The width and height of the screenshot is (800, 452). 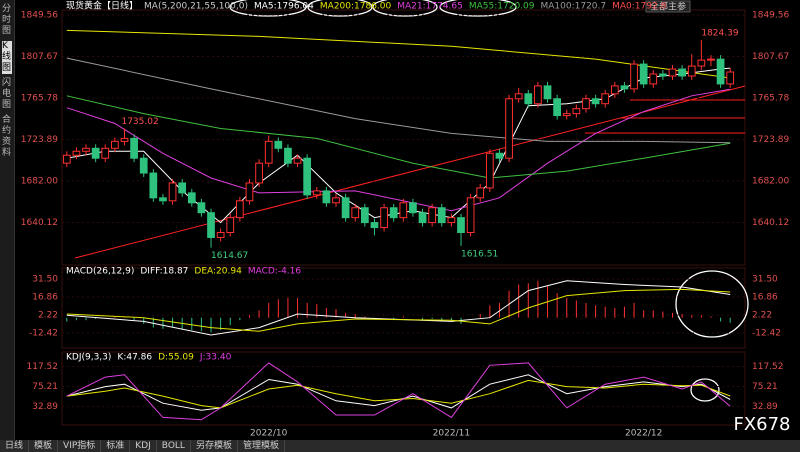 What do you see at coordinates (116, 446) in the screenshot?
I see `toolbar-button: 标准` at bounding box center [116, 446].